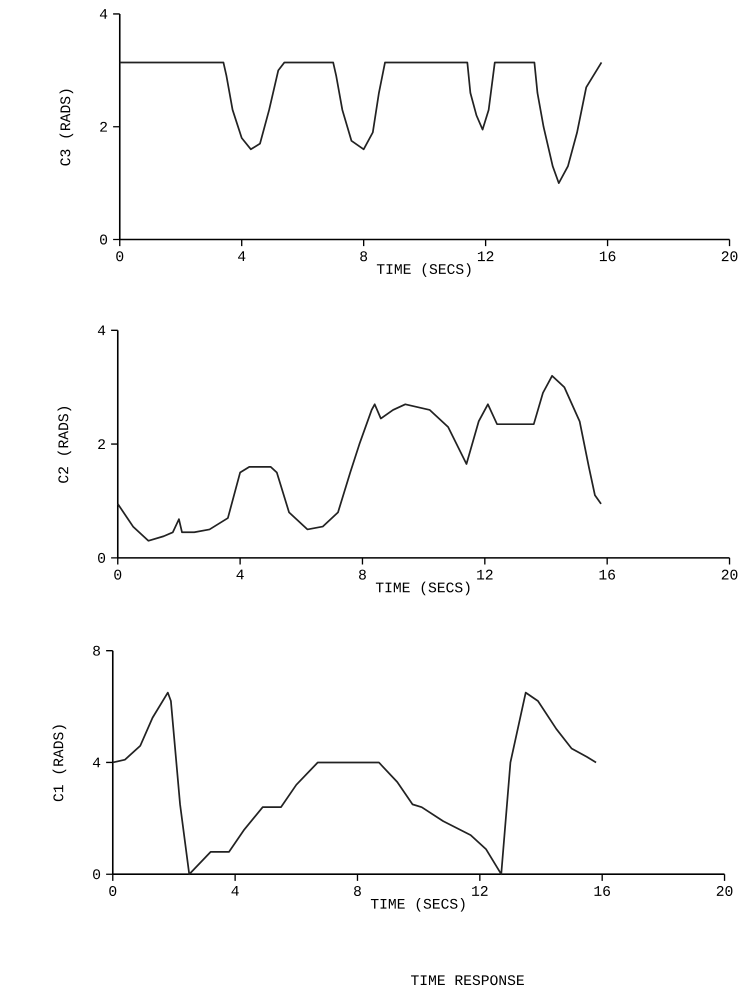 The height and width of the screenshot is (990, 746). Describe the element at coordinates (59, 763) in the screenshot. I see `y-axis-title: C1 (RADS)` at that location.